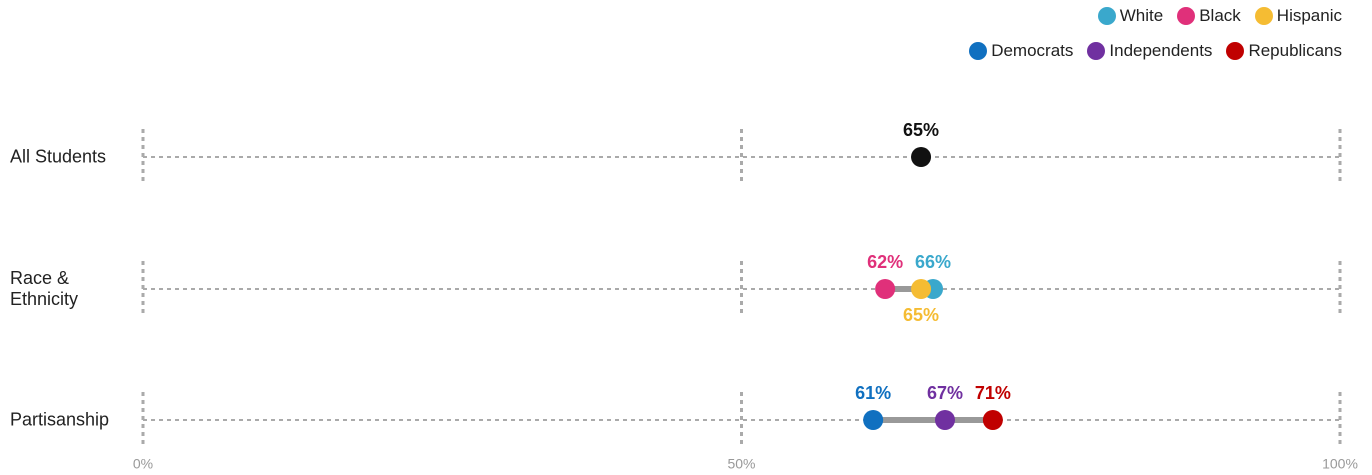 The height and width of the screenshot is (475, 1372). I want to click on legend-item: Democrats, so click(1021, 51).